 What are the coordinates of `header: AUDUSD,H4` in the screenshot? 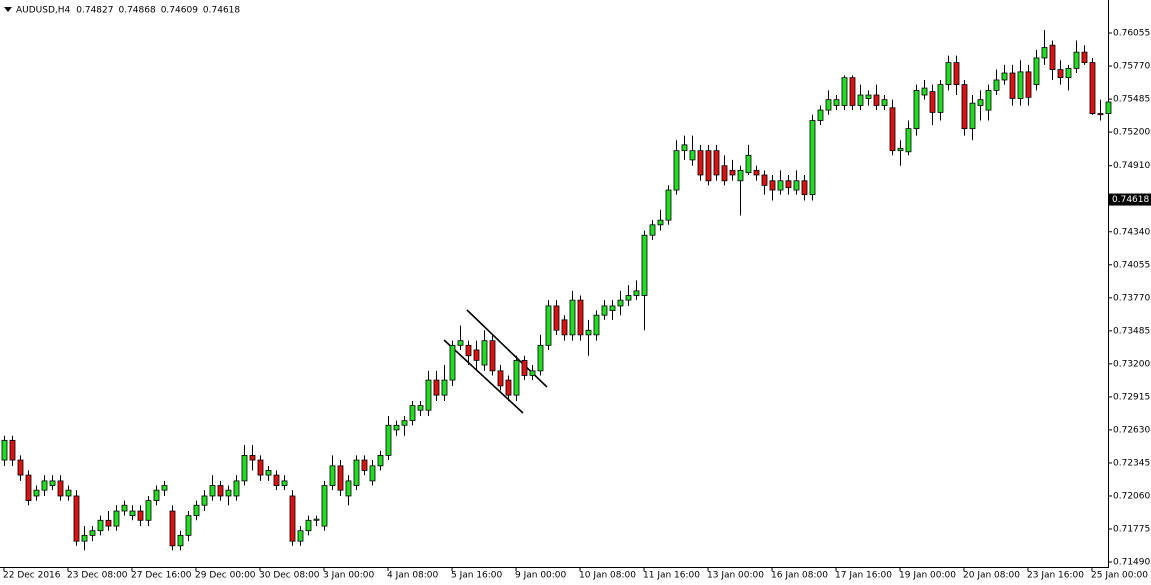 It's located at (43, 11).